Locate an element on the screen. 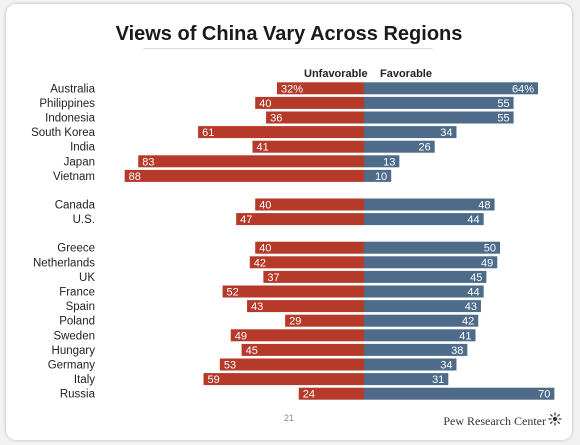 Image resolution: width=580 pixels, height=445 pixels. page-number: 21 is located at coordinates (288, 418).